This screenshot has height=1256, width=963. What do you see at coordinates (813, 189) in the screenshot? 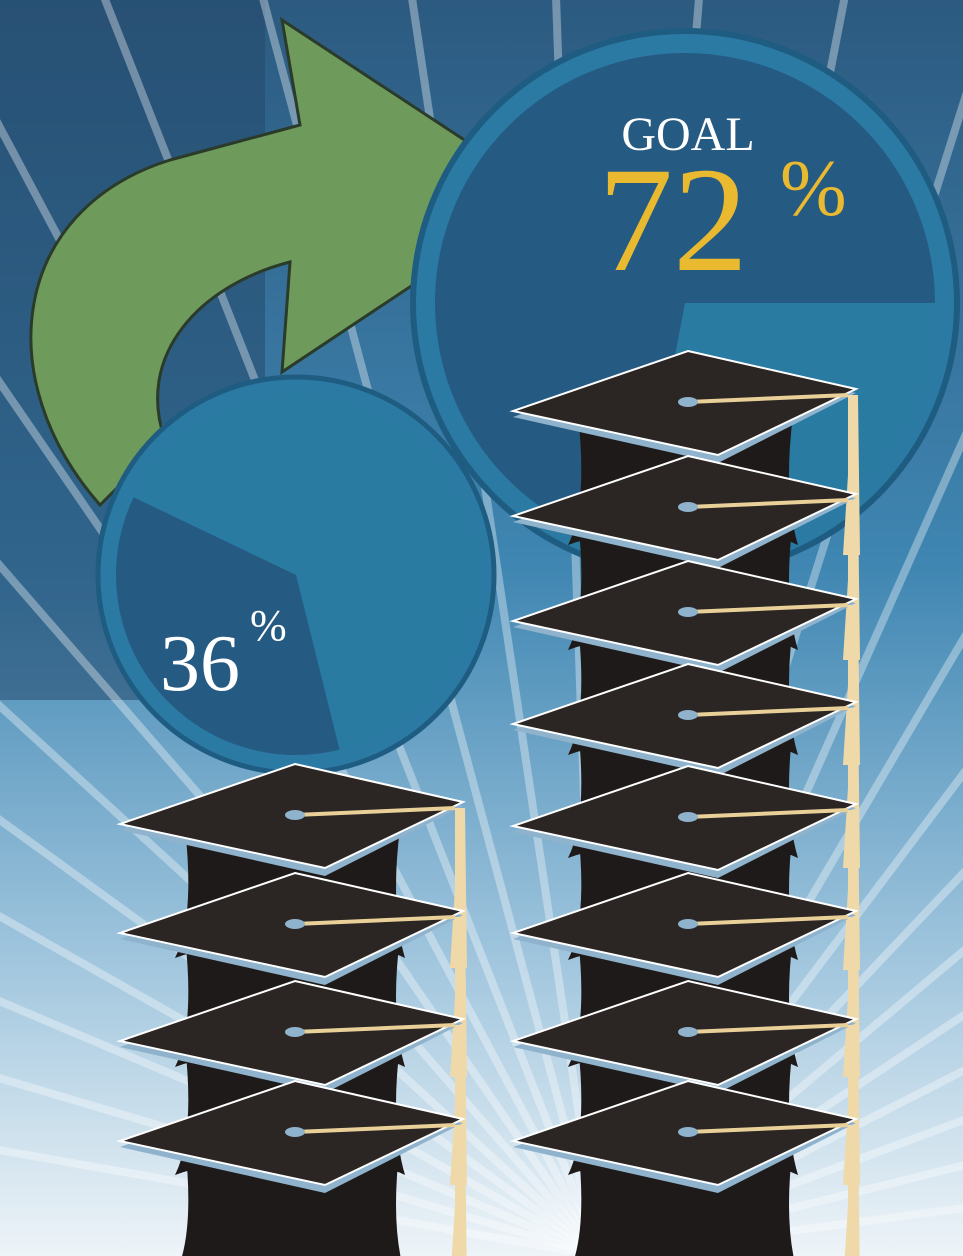
I see `goal-unit: %` at bounding box center [813, 189].